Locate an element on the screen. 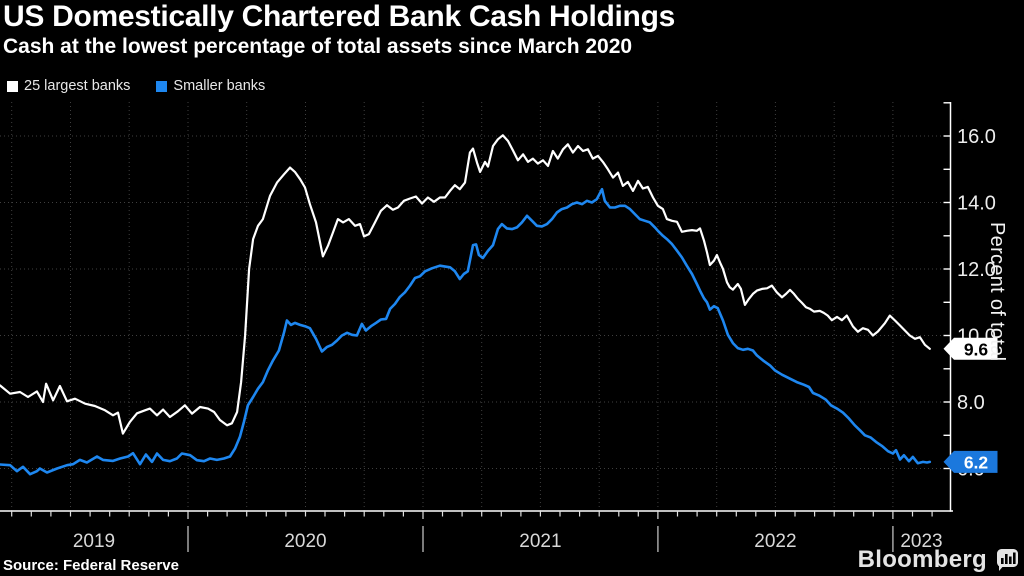  last-value-label: 6.2 is located at coordinates (976, 462).